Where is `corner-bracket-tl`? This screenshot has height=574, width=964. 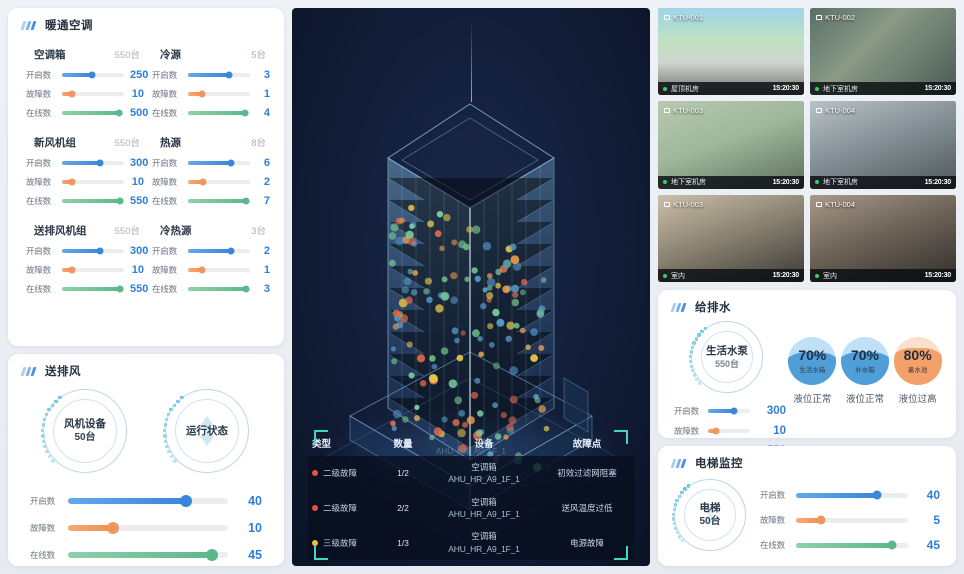 corner-bracket-tl is located at coordinates (321, 437).